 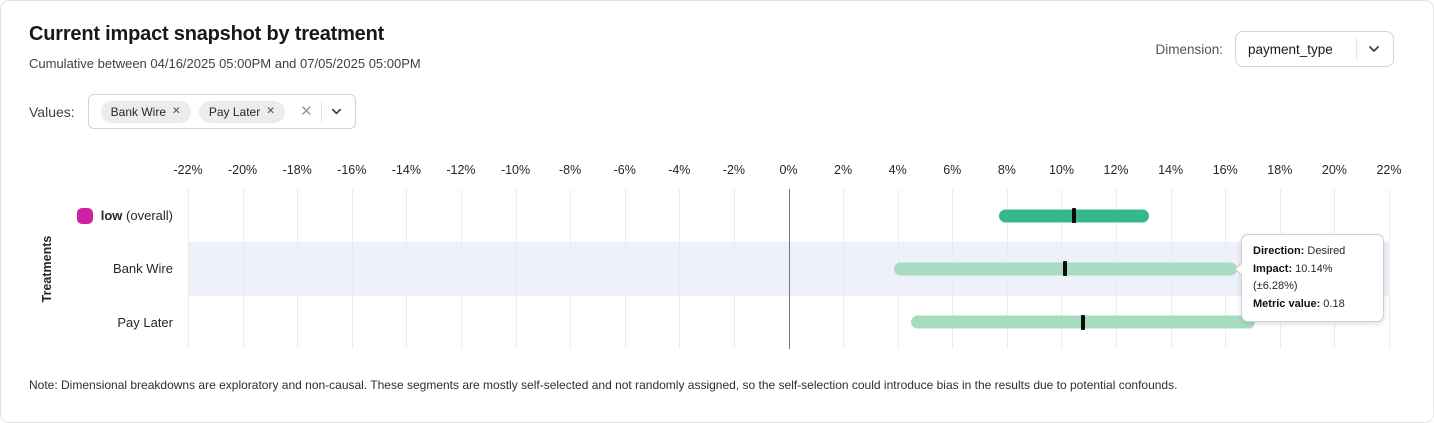 I want to click on row-labels-column: low (overall) Bank Wire Pay Later, so click(x=87, y=269).